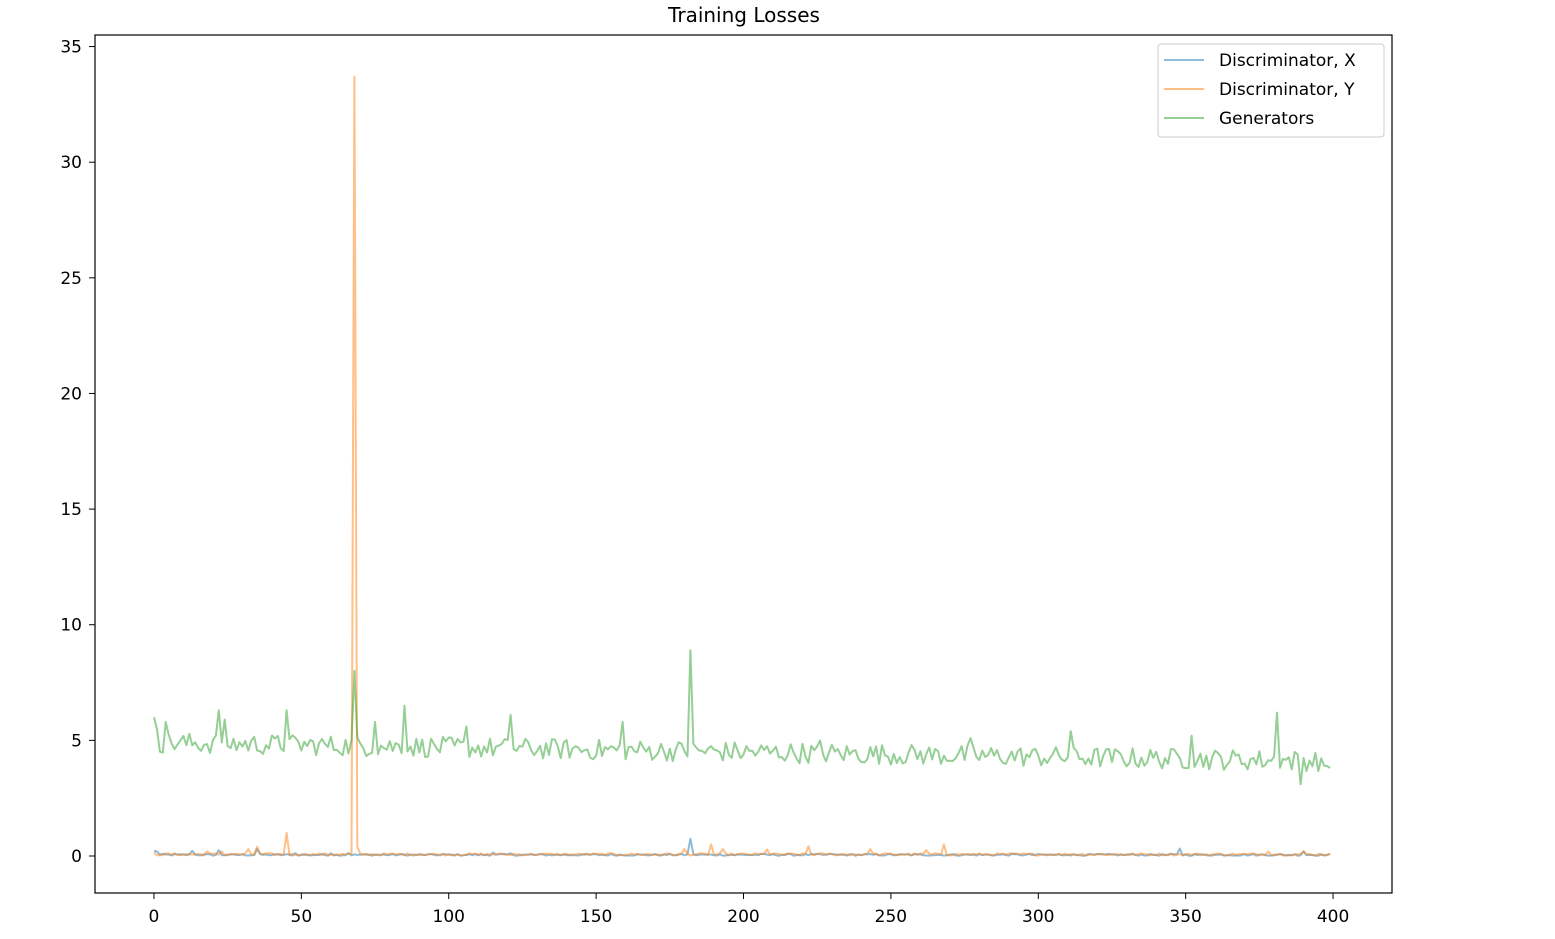  I want to click on y-tick-label: 10, so click(71, 626).